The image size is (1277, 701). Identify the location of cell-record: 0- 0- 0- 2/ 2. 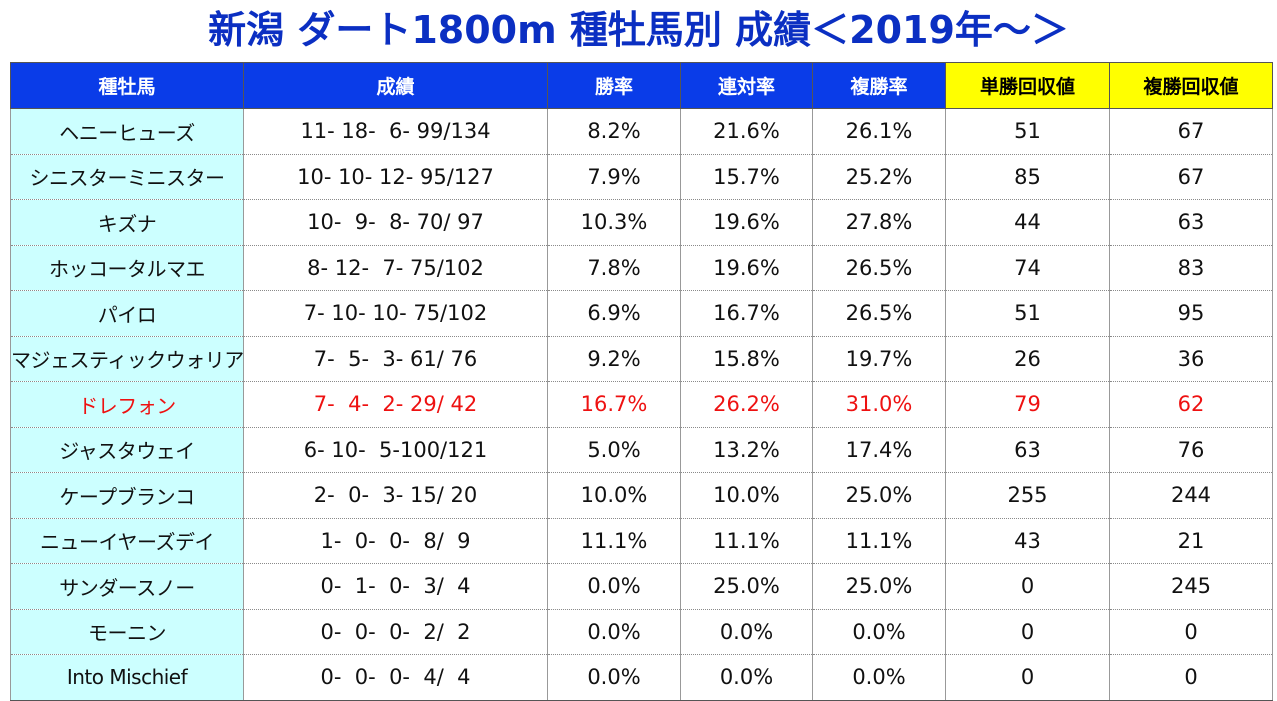
(395, 632).